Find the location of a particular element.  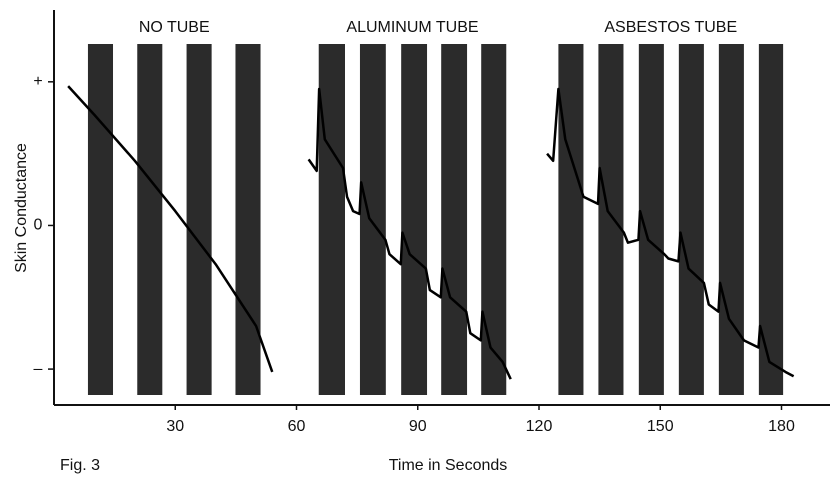

y-tick-label: – is located at coordinates (38, 368).